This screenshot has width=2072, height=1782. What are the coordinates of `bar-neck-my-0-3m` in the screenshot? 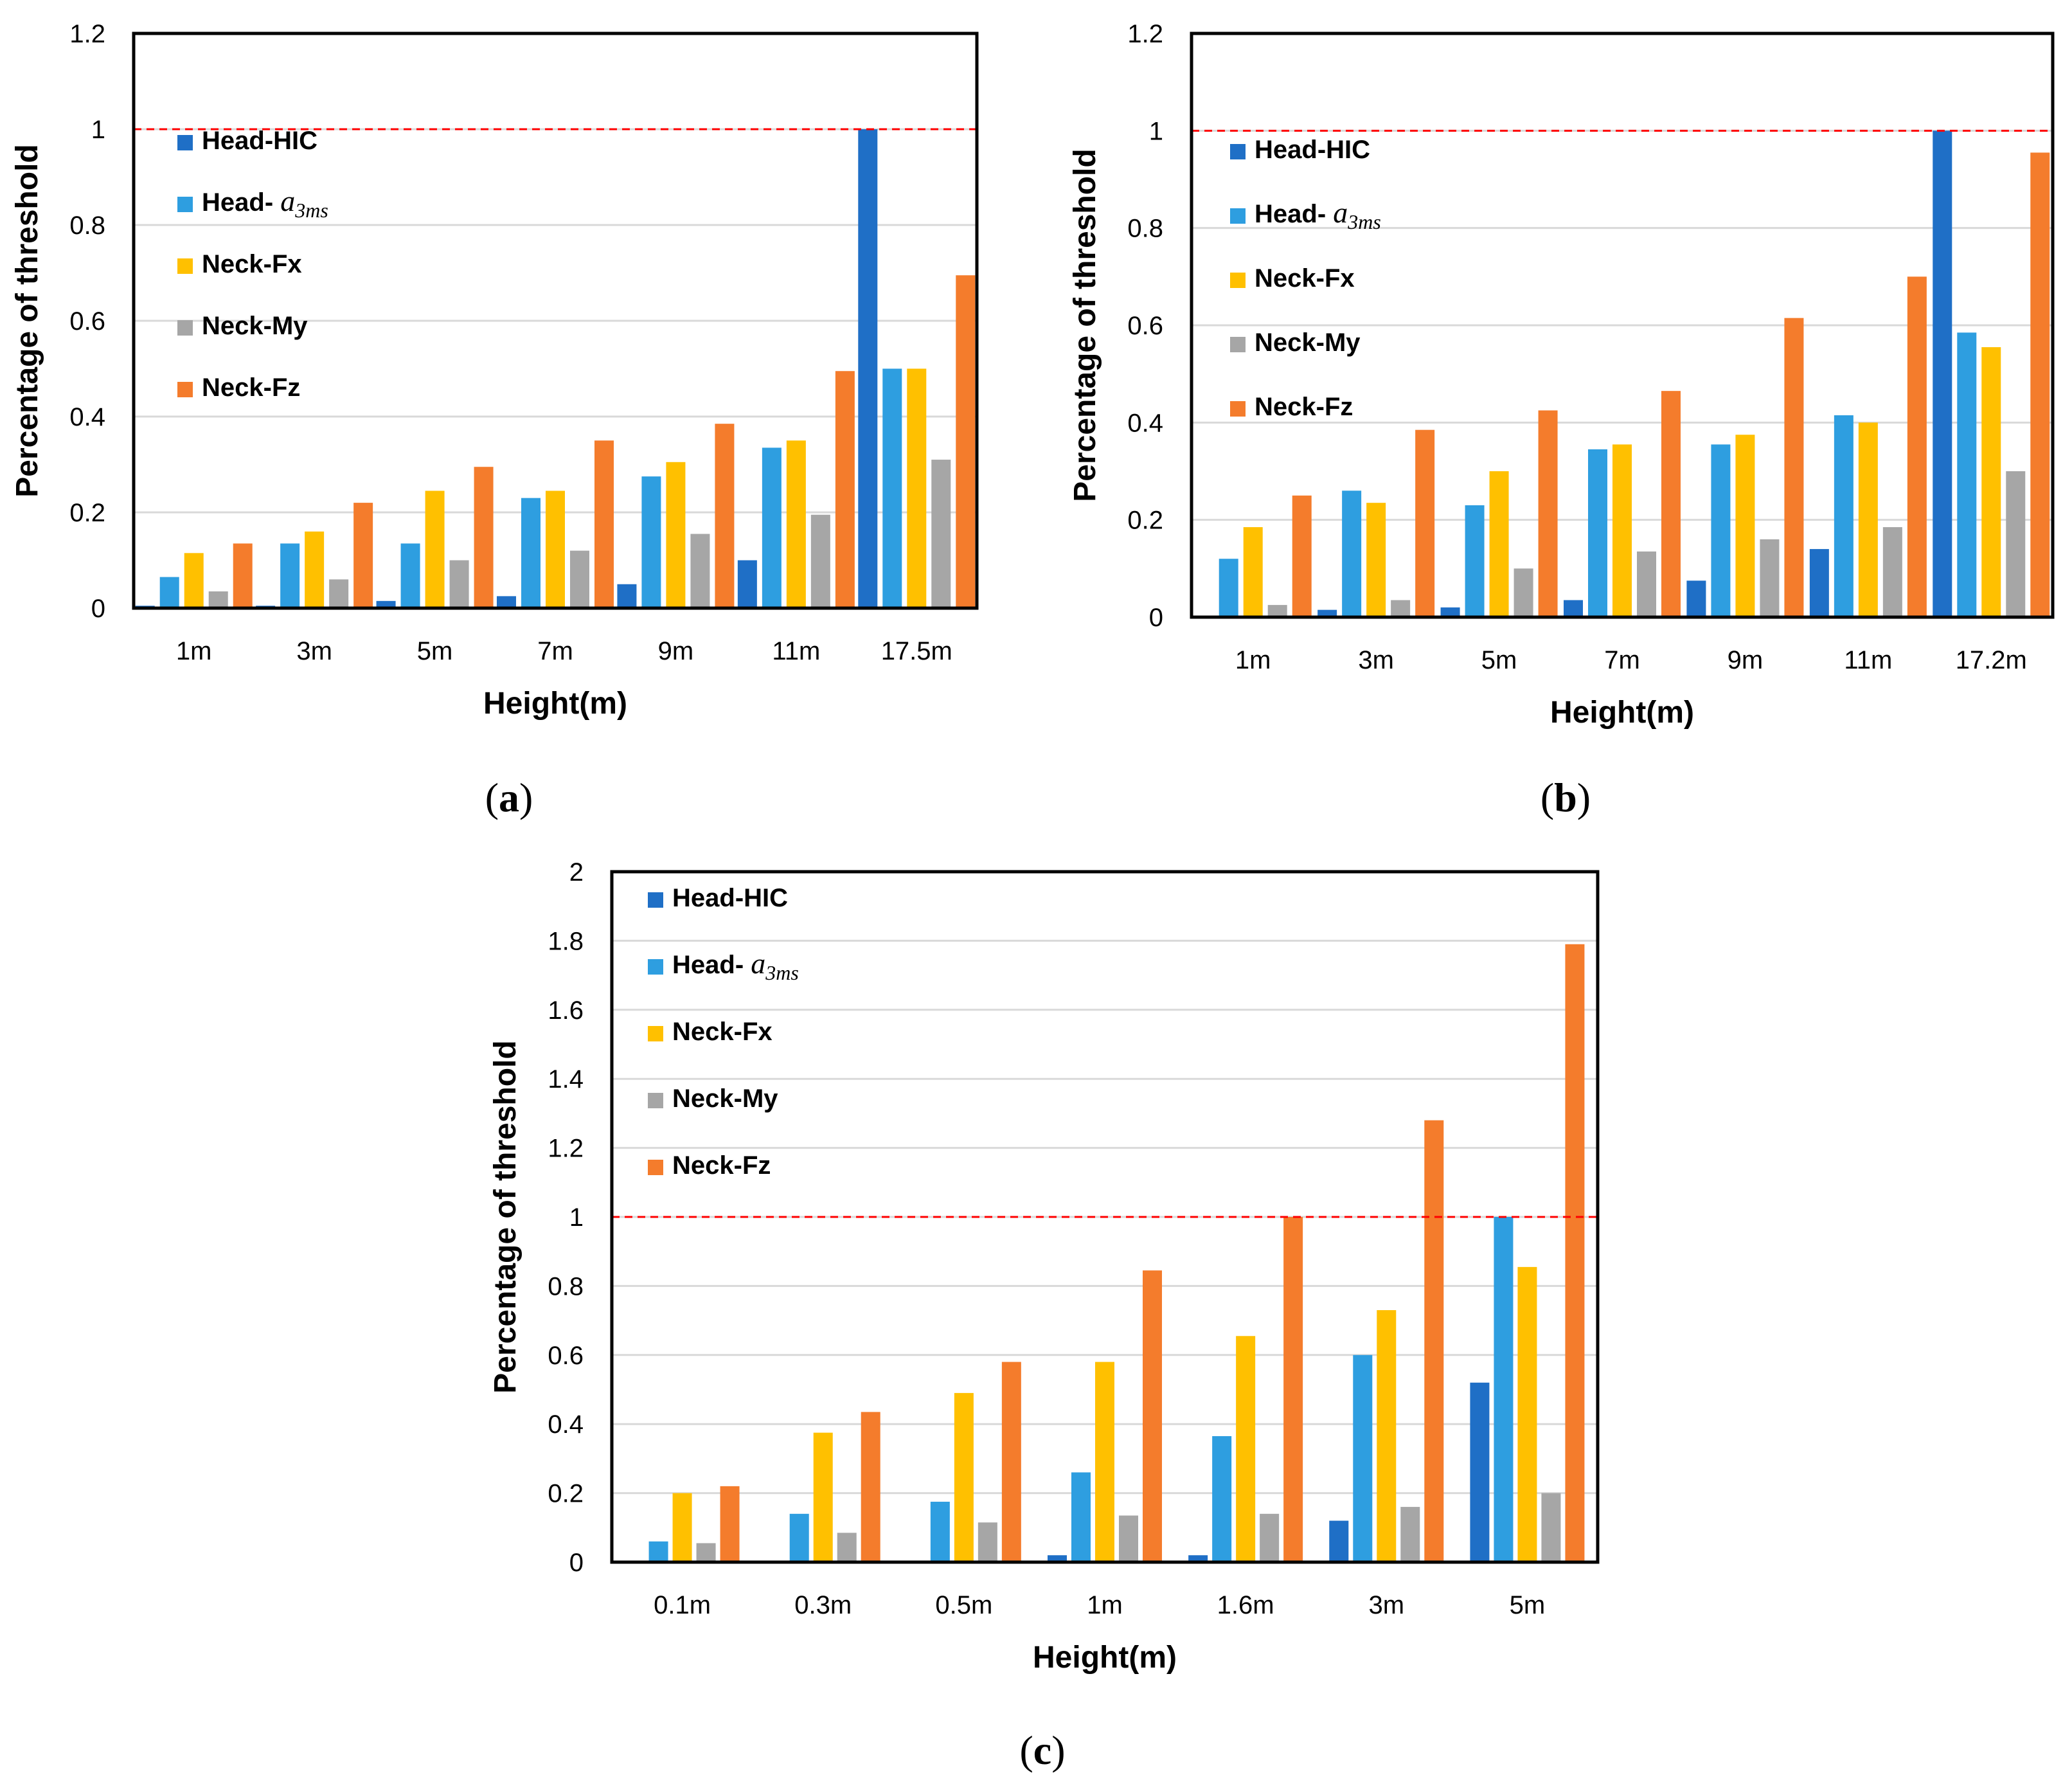 It's located at (847, 1547).